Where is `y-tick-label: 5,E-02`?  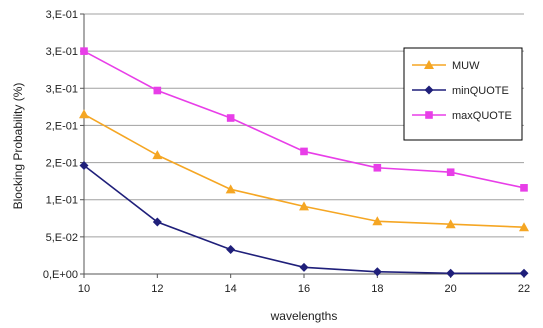
y-tick-label: 5,E-02 is located at coordinates (62, 238).